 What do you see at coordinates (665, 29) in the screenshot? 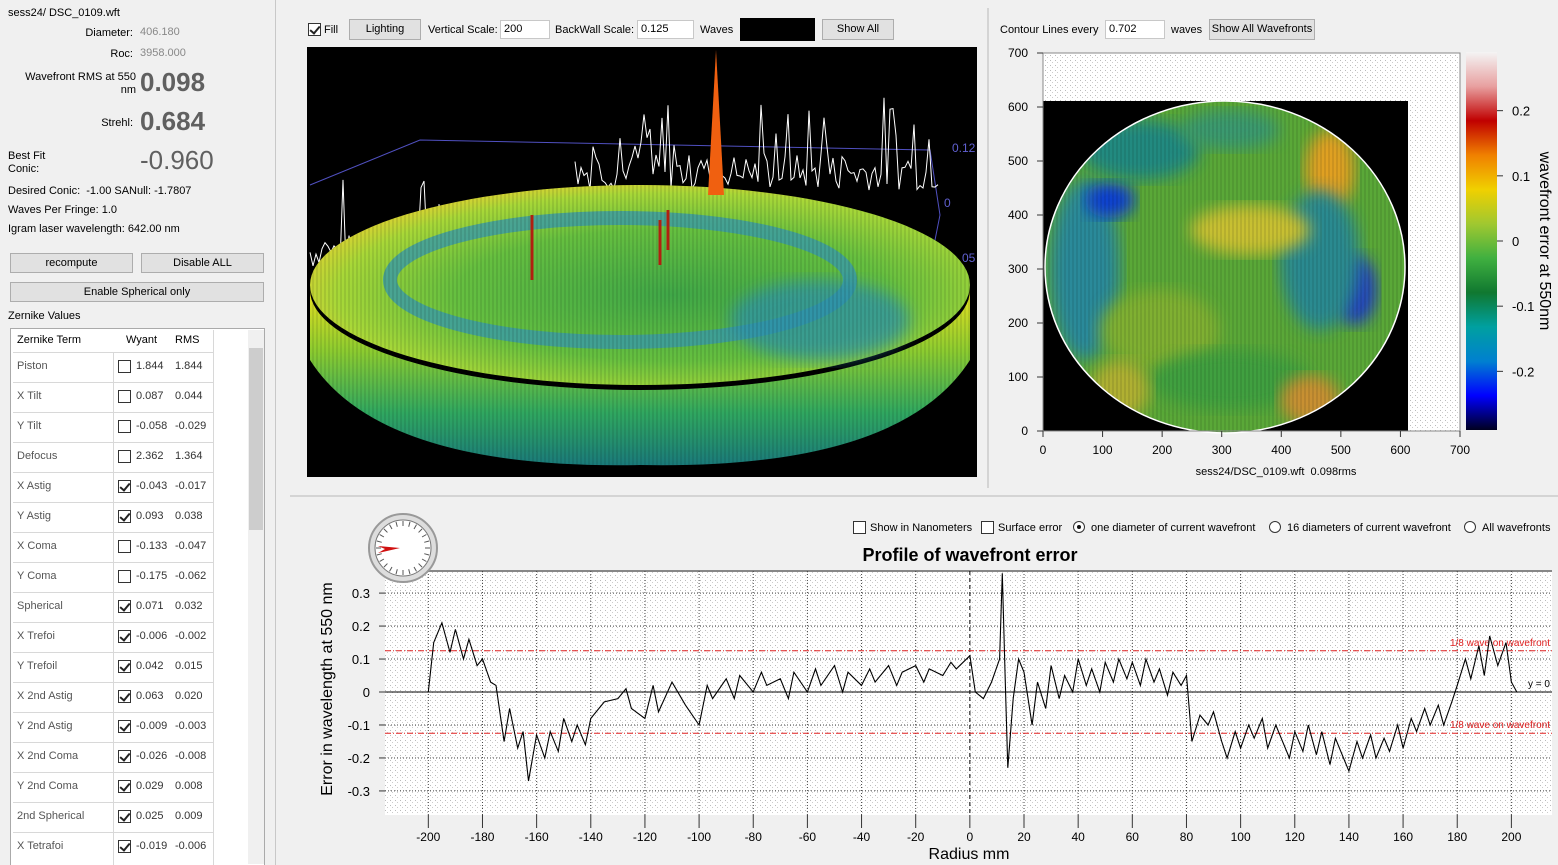
I see `spinbox: 0.125` at bounding box center [665, 29].